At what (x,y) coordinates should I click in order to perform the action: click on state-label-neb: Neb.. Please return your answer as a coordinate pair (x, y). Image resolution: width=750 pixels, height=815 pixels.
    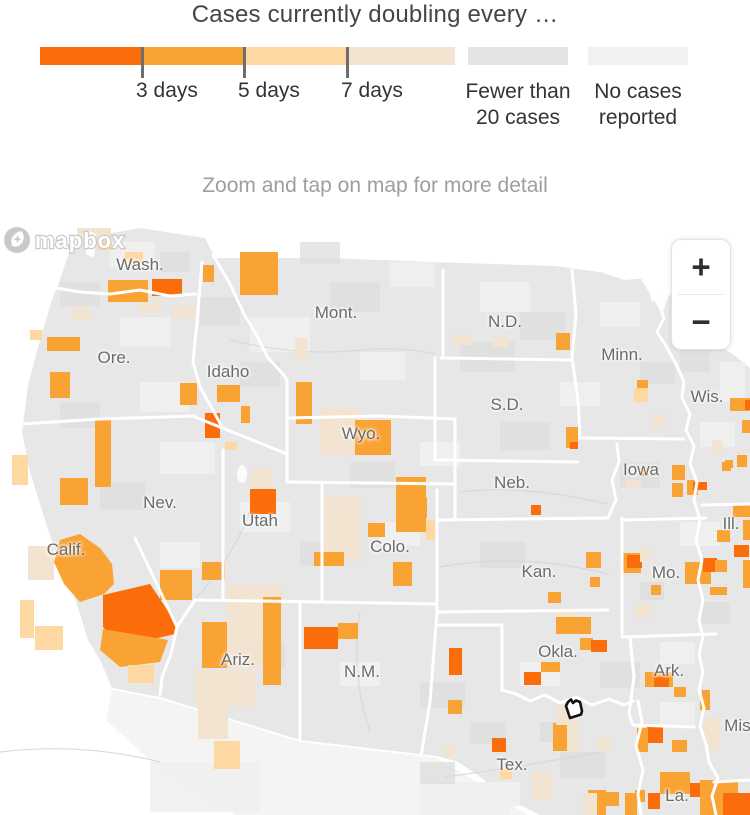
    Looking at the image, I should click on (512, 482).